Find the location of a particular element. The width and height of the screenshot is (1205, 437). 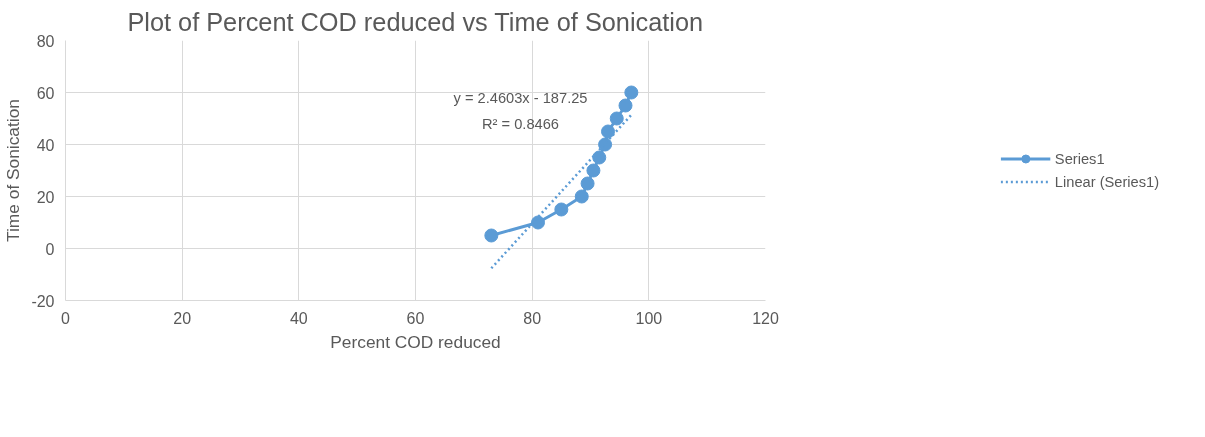

x-tick-label: 100 is located at coordinates (649, 318).